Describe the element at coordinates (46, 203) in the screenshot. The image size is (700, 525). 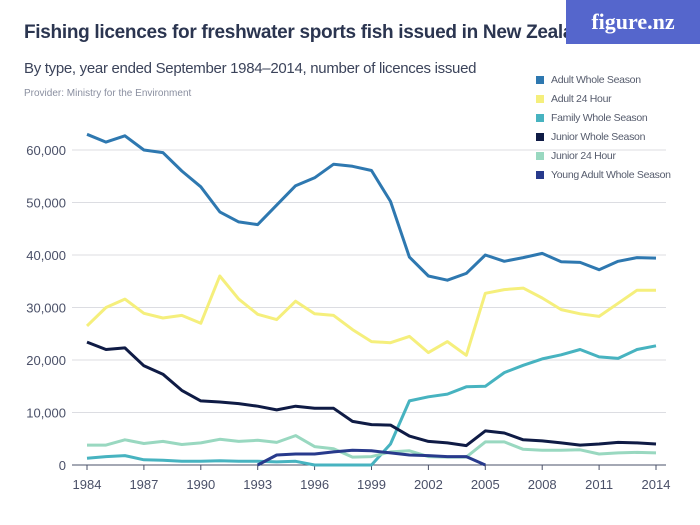
I see `y-tick-label: 50,000` at that location.